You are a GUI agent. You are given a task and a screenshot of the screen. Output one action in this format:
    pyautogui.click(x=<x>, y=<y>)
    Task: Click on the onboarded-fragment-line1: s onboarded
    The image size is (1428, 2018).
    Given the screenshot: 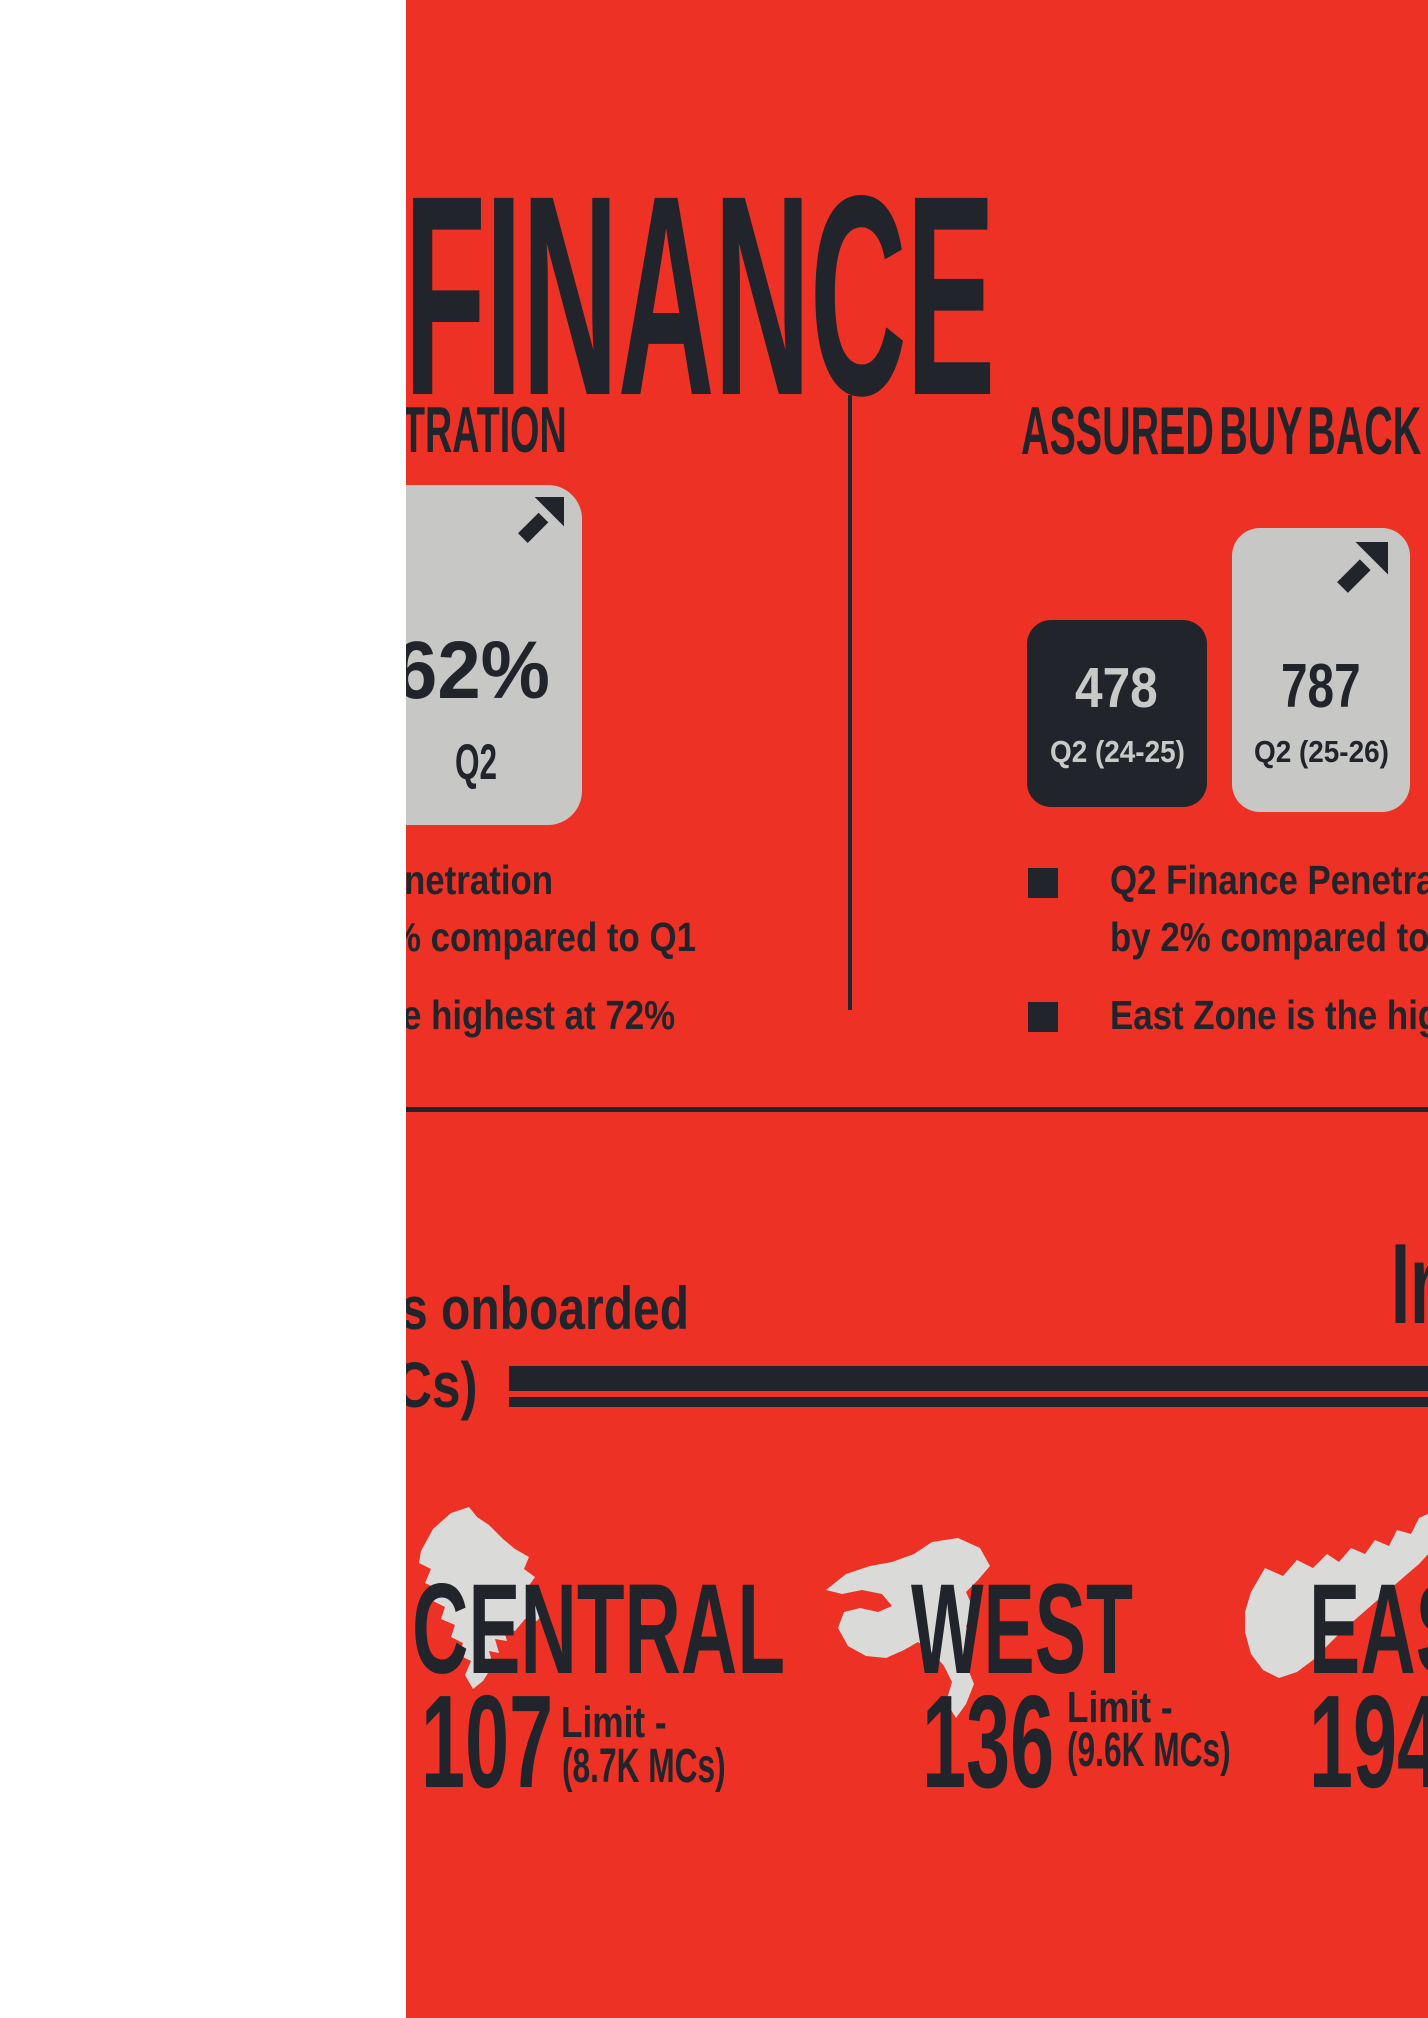 What is the action you would take?
    pyautogui.click(x=548, y=1308)
    